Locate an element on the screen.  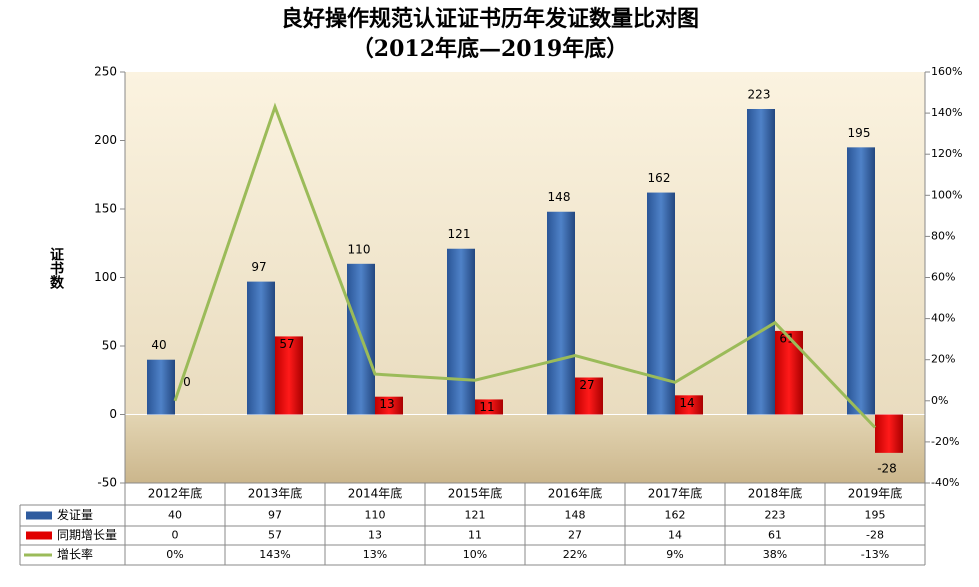
x-tick-label: 2019年底 is located at coordinates (875, 493).